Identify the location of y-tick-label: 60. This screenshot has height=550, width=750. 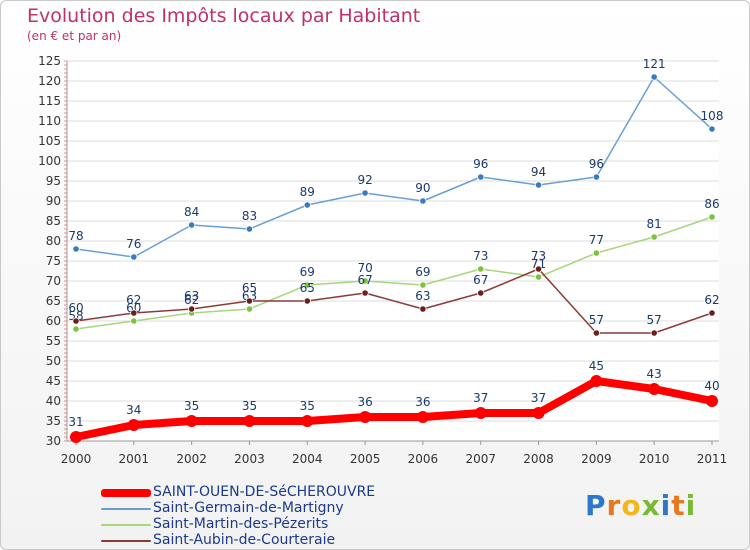
(53, 321).